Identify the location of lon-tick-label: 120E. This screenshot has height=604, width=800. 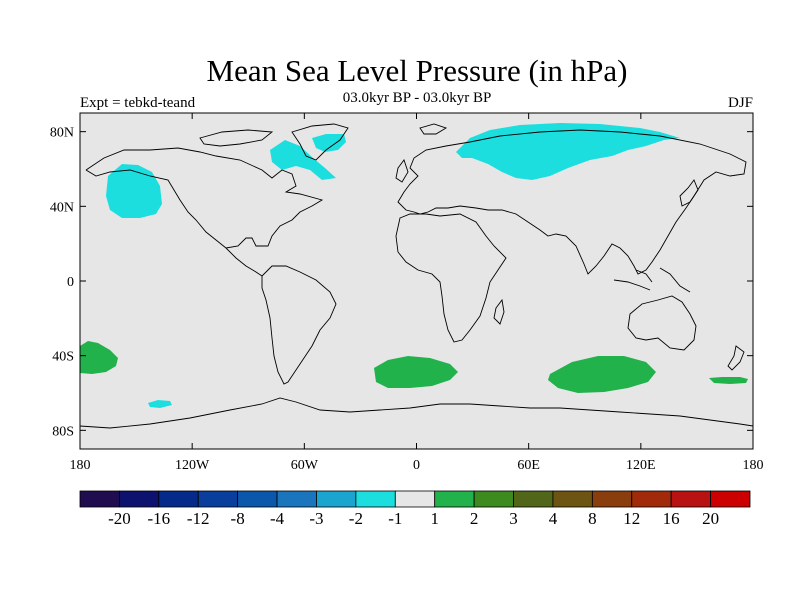
(641, 465).